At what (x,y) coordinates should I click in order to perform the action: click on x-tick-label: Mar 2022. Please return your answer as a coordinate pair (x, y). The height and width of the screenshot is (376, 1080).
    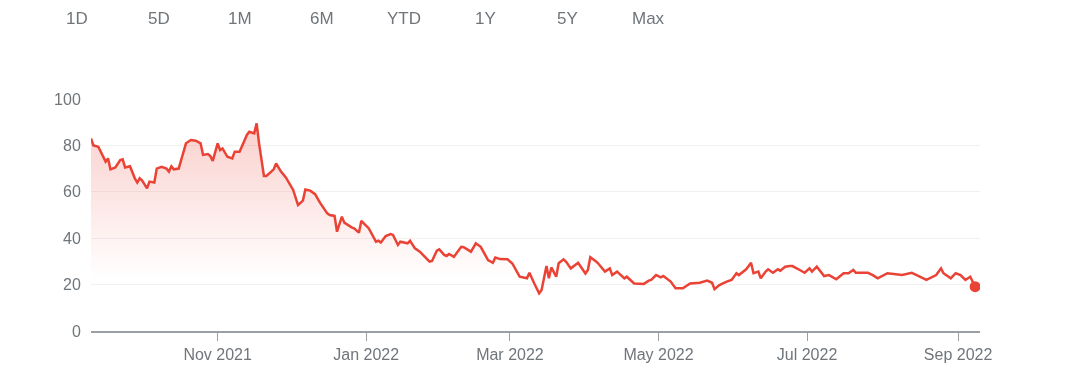
    Looking at the image, I should click on (510, 354).